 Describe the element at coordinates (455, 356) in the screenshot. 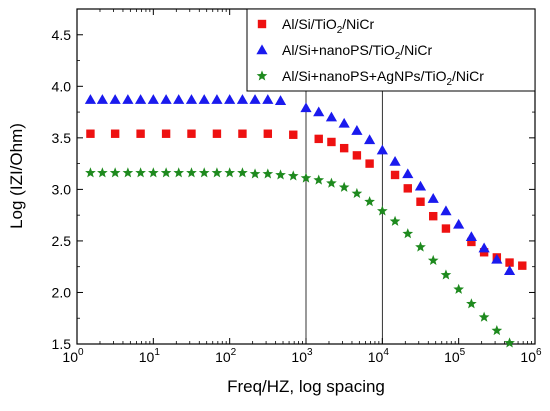

I see `x-tick-label: 10⁵` at that location.